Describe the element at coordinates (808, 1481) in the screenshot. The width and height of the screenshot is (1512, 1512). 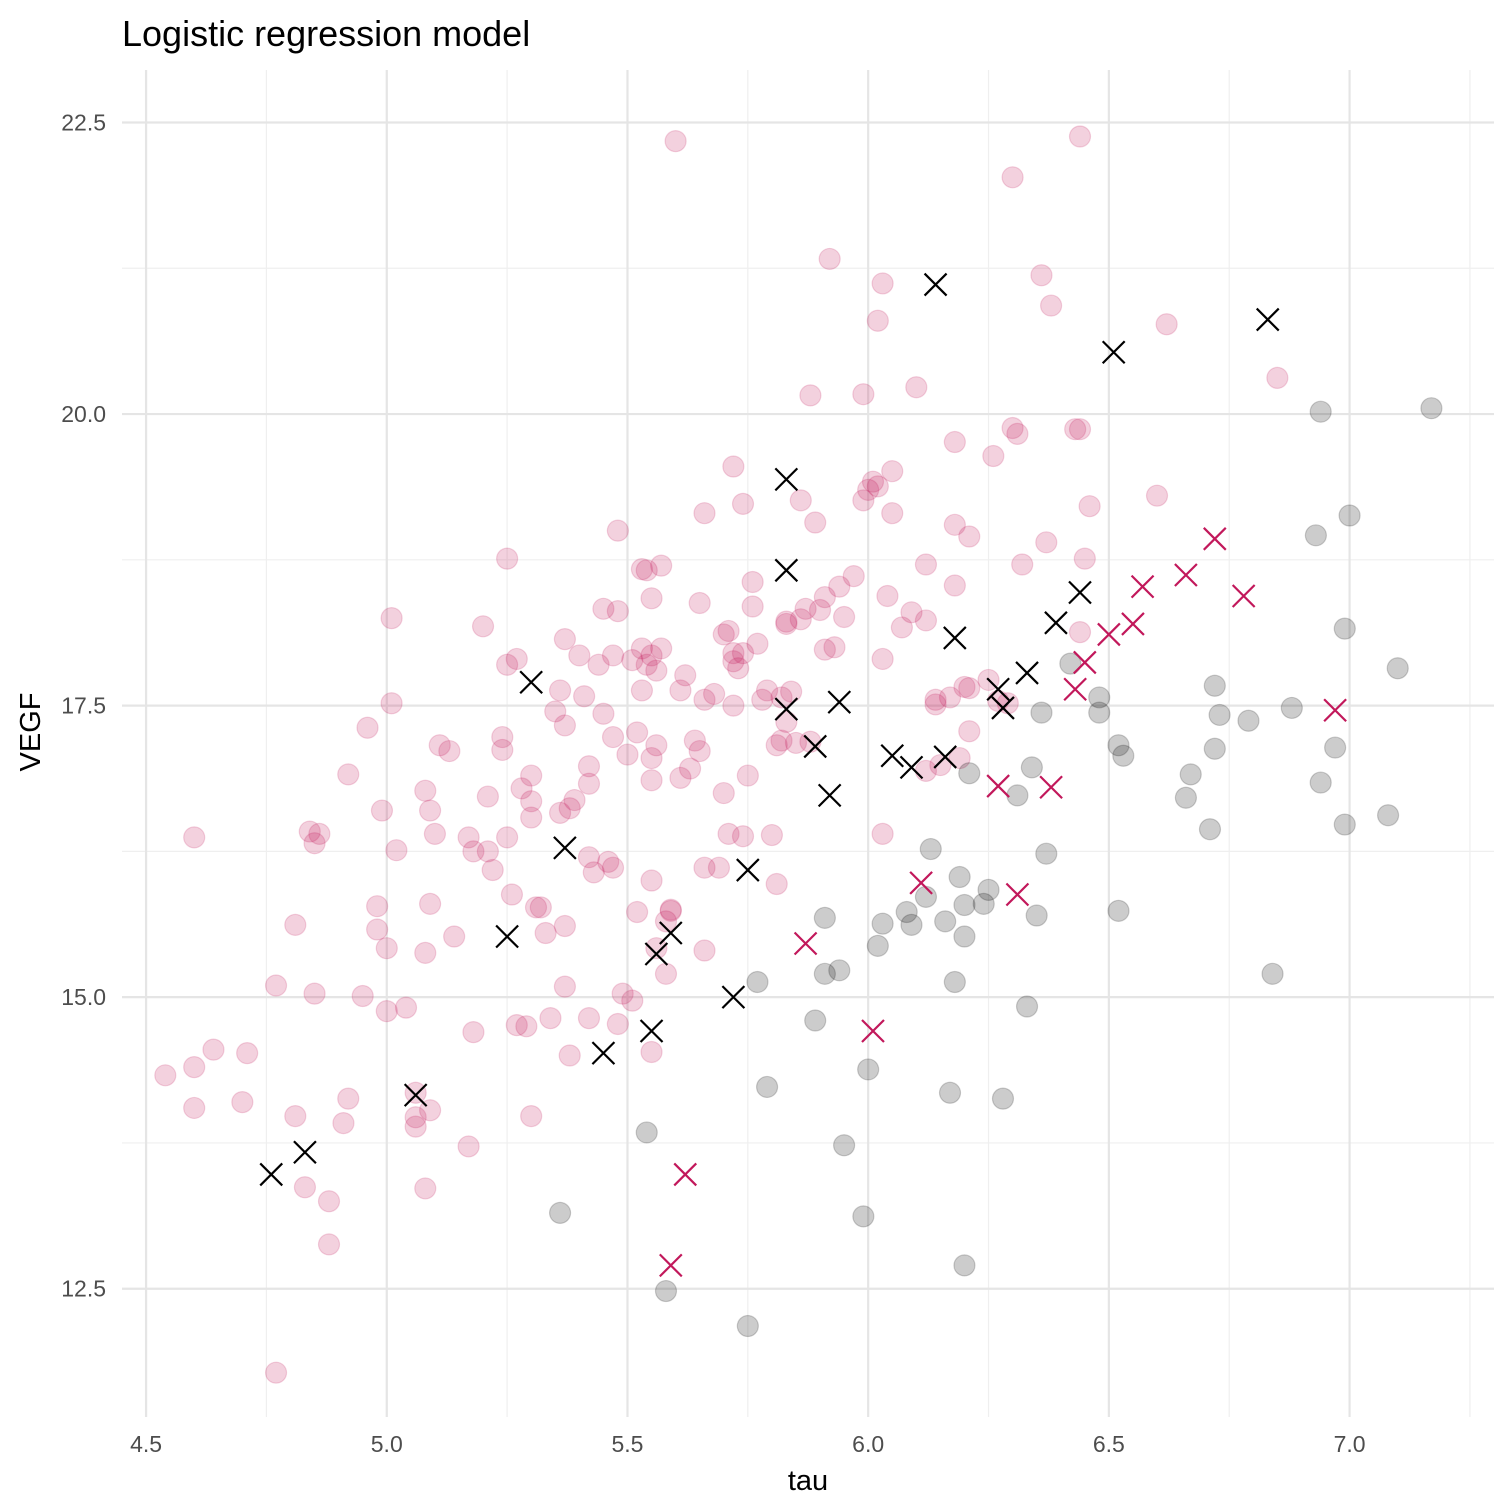
I see `x-axis-title: tau` at that location.